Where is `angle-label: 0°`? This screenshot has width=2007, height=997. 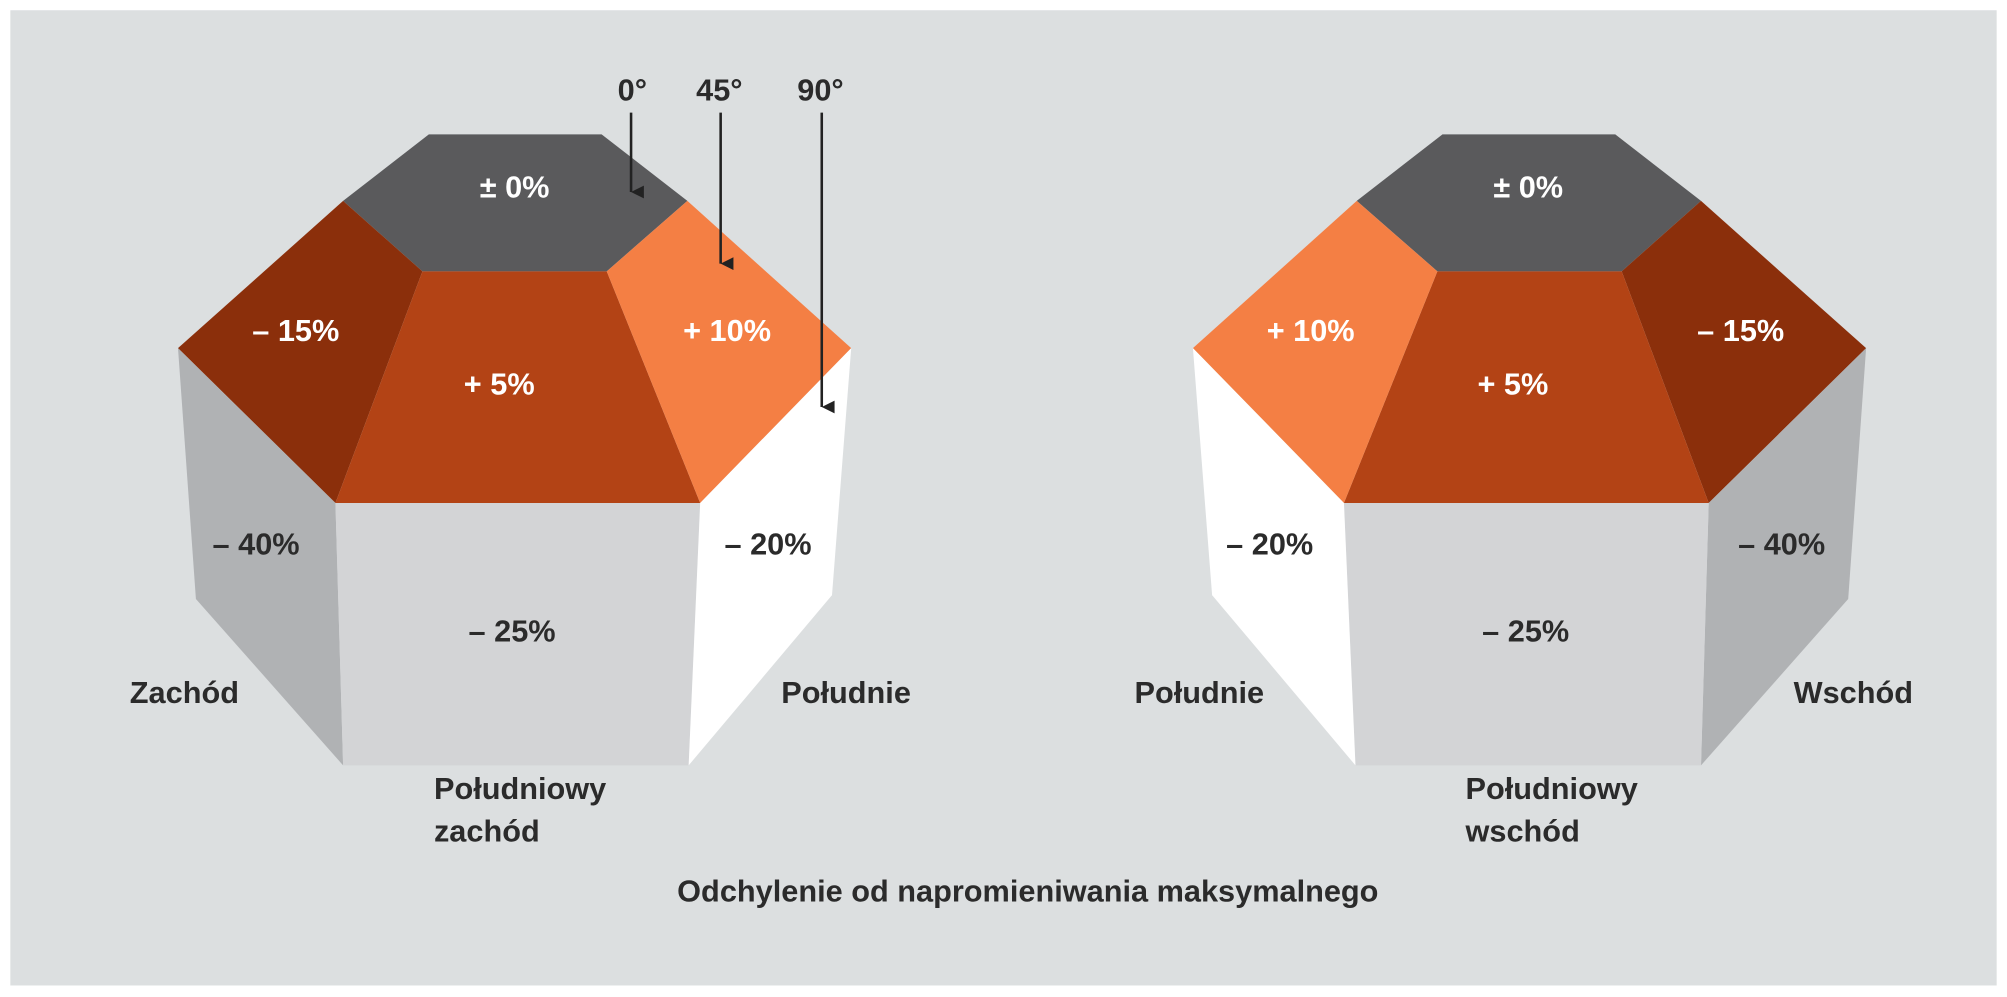
angle-label: 0° is located at coordinates (632, 89).